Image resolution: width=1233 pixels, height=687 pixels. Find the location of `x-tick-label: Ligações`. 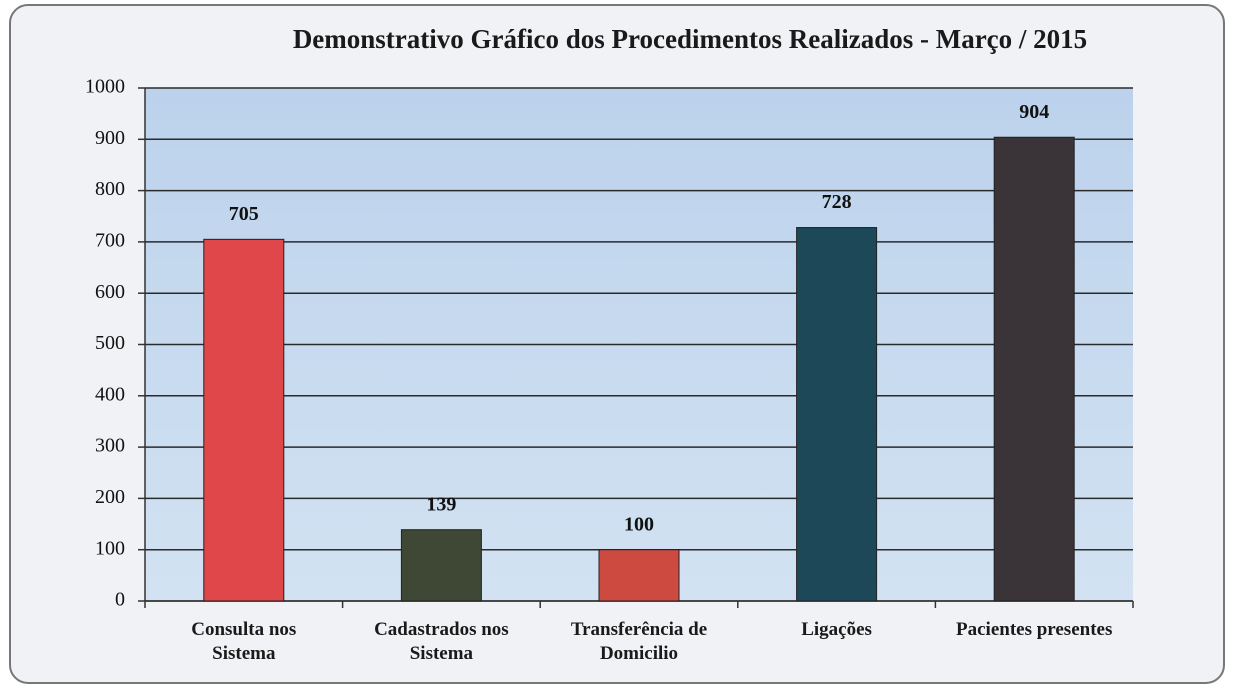

x-tick-label: Ligações is located at coordinates (836, 629).